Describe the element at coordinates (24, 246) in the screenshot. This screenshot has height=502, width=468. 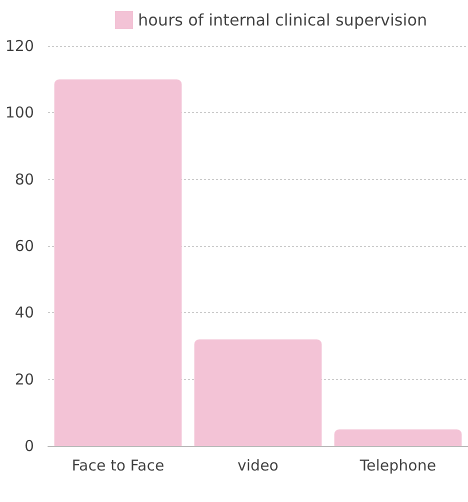
I see `y-tick-label: 60` at that location.